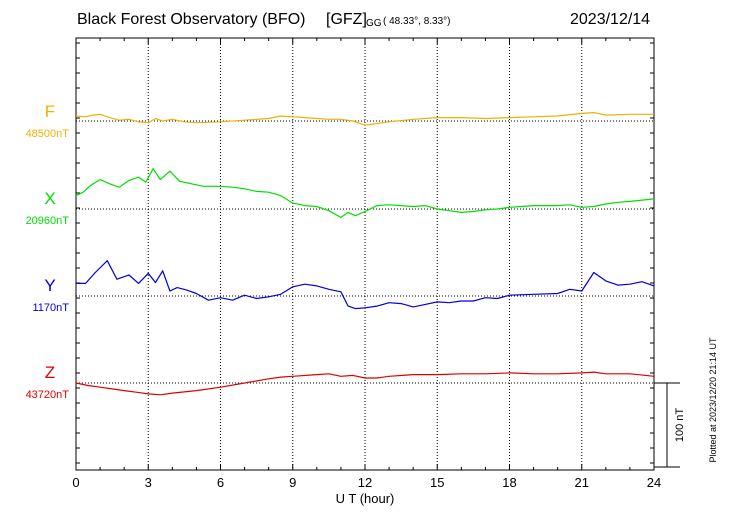 The image size is (730, 520). What do you see at coordinates (346, 19) in the screenshot?
I see `chart-title-institute: [GFZ]` at bounding box center [346, 19].